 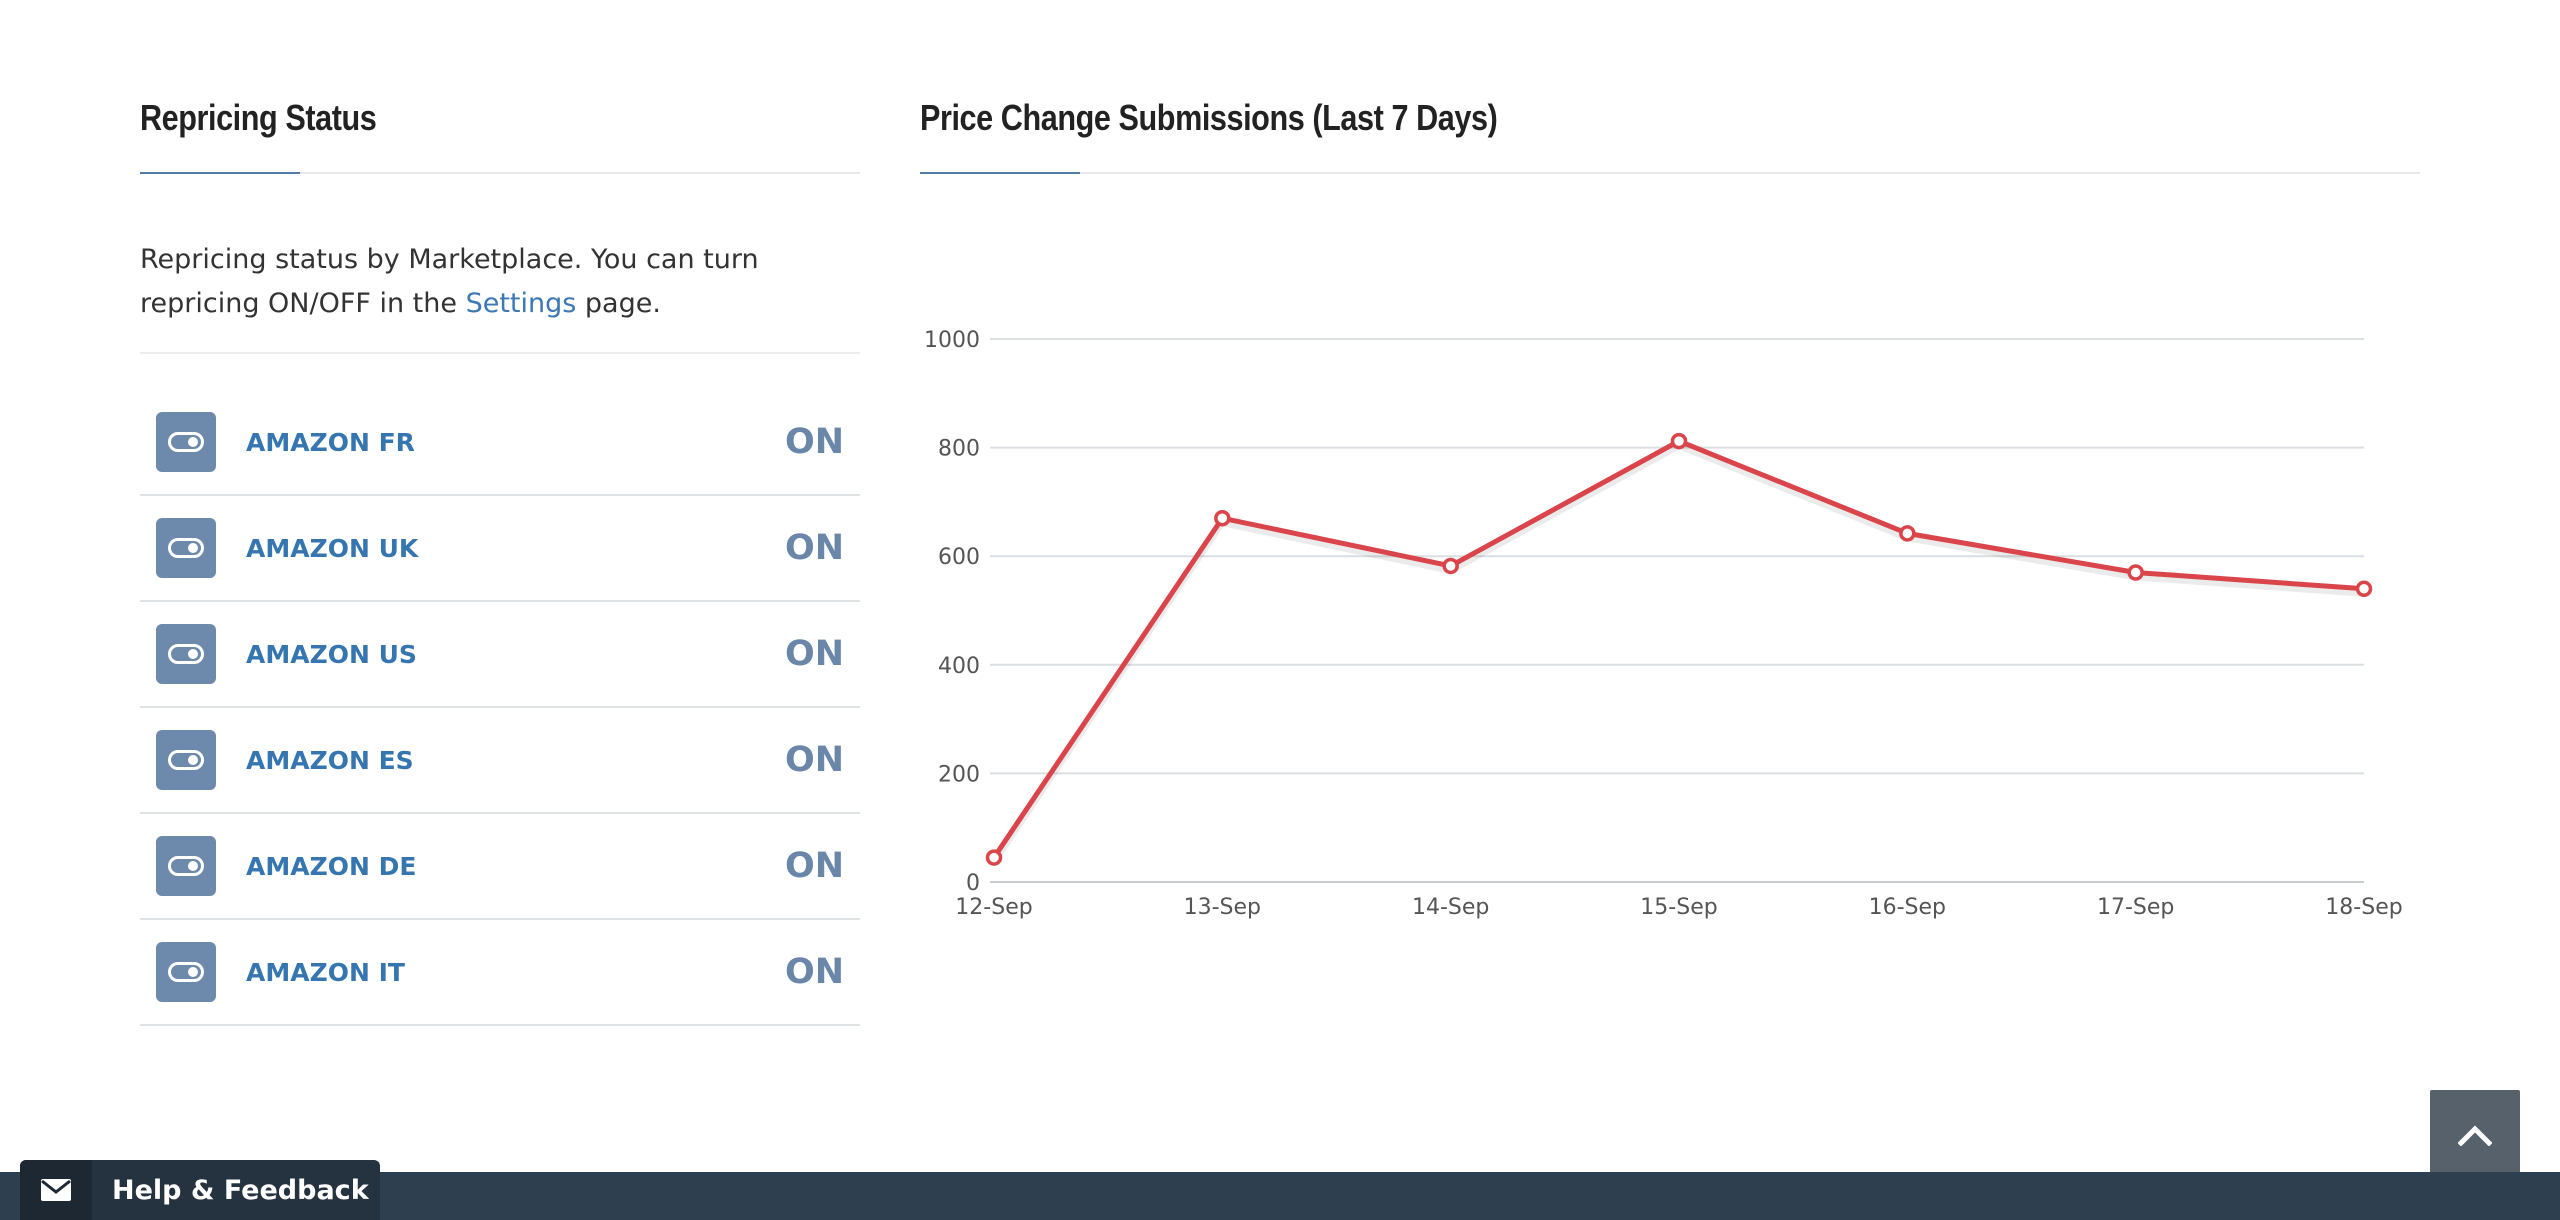 I want to click on marketplace-name: AMAZON IT, so click(x=325, y=972).